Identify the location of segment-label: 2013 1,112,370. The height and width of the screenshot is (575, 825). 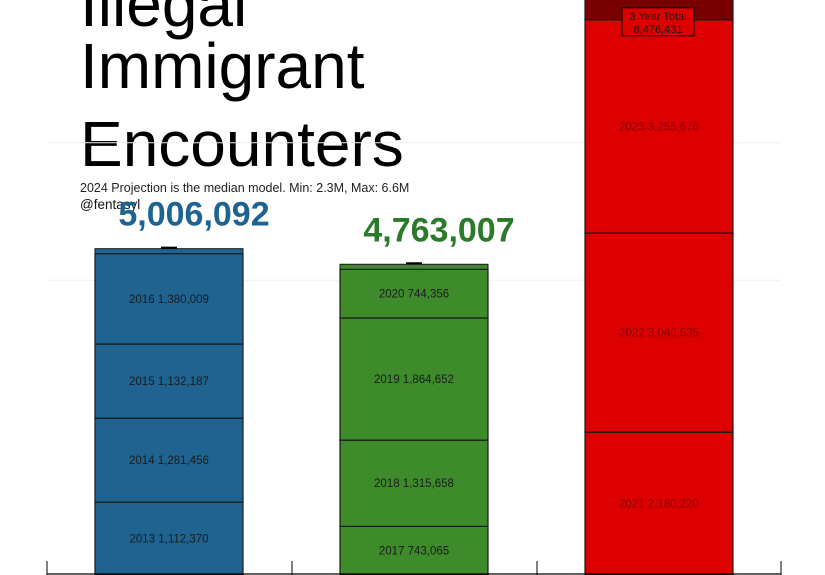
(168, 540).